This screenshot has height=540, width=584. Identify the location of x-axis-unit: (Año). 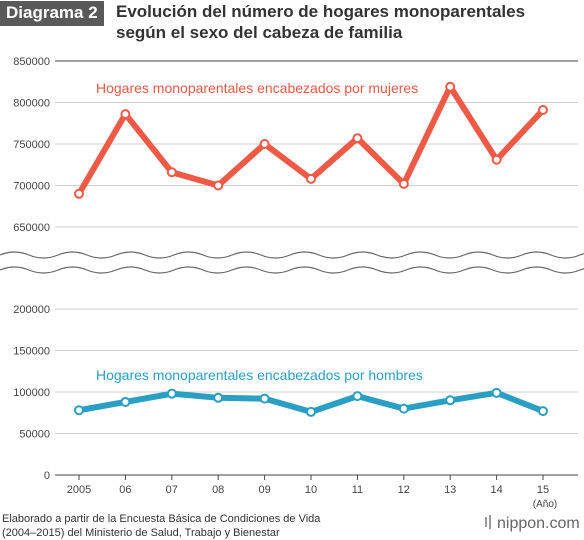
(545, 504).